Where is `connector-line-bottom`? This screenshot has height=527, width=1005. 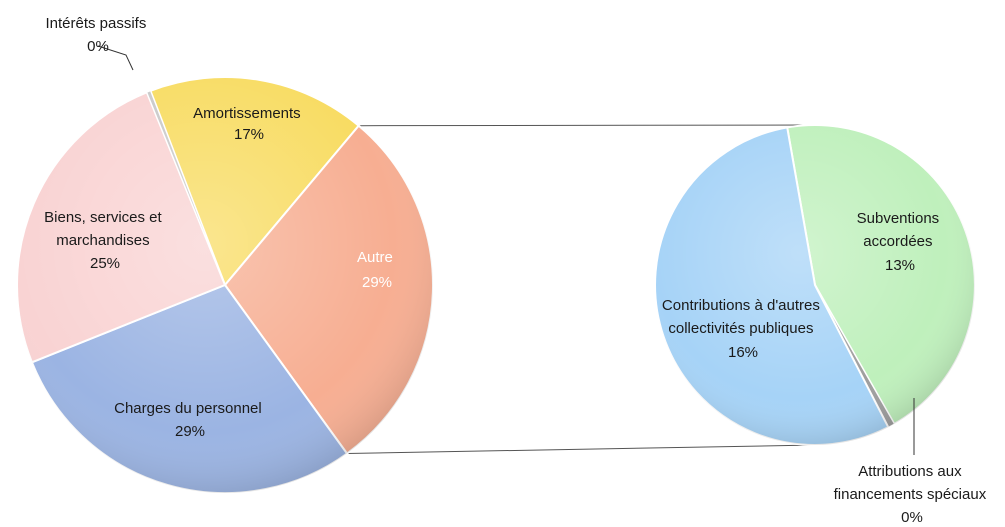
connector-line-bottom is located at coordinates (581, 449).